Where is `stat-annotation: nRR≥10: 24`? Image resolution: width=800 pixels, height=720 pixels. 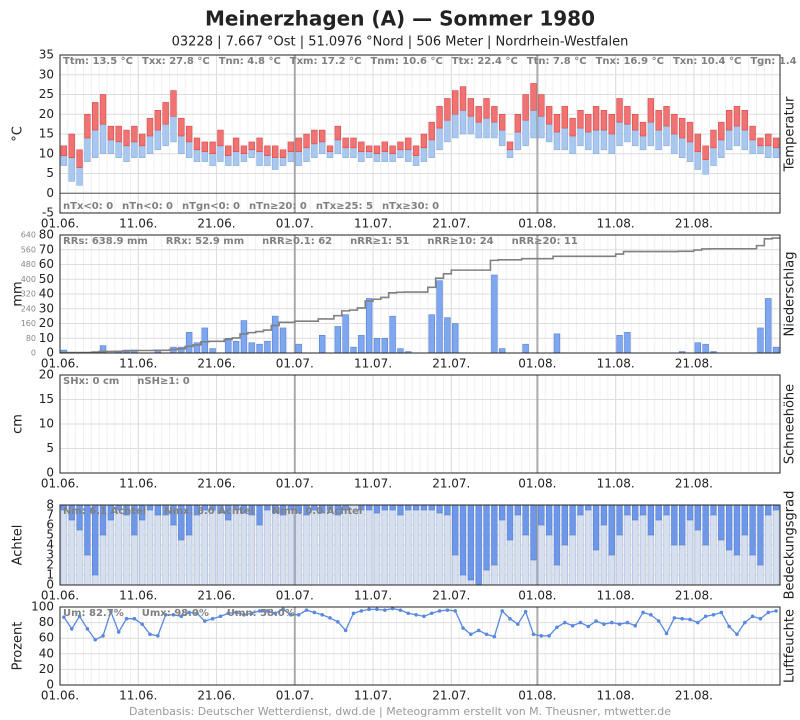
stat-annotation: nRR≥10: 24 is located at coordinates (460, 241).